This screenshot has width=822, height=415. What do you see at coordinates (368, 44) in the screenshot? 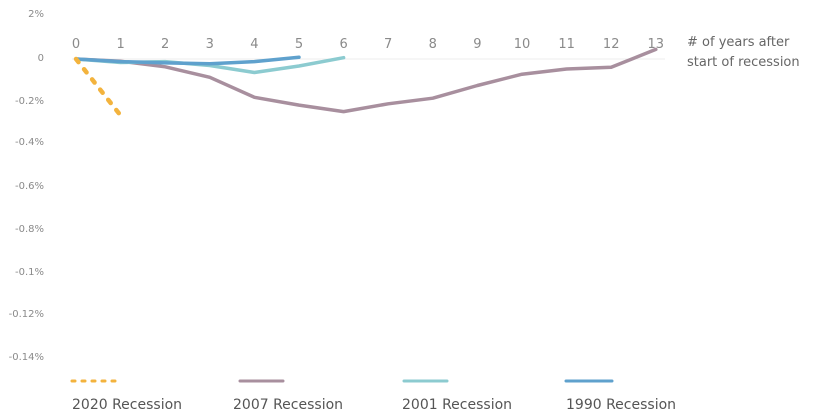
I see `x-axis-ticks: 0 1 2 3 4 5 6 7 8 9 10 11 12 13` at bounding box center [368, 44].